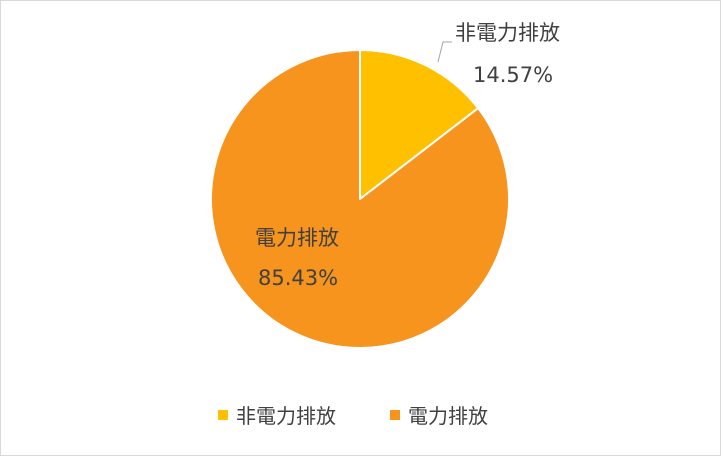  Describe the element at coordinates (419, 124) in the screenshot. I see `pie-slice-non-electric` at that location.